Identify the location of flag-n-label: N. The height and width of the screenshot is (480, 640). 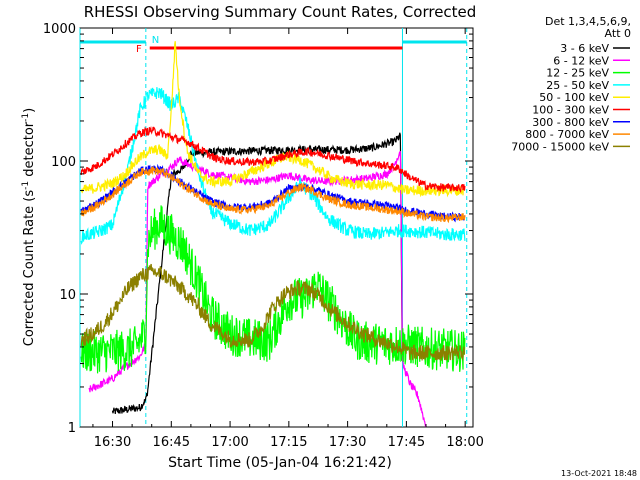
(155, 40).